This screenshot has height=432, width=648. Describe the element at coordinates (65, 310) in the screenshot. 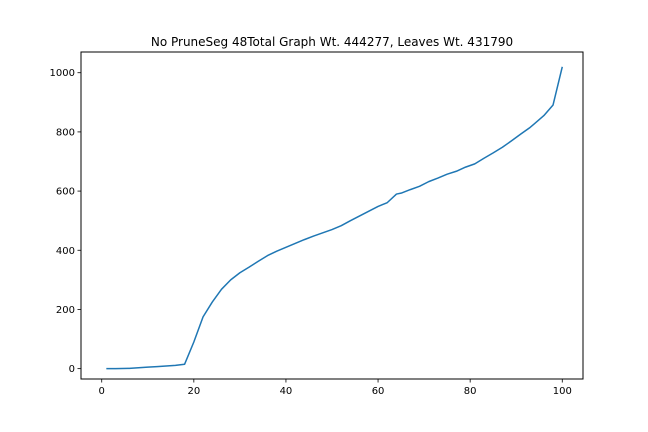

I see `y-tick-label: 200` at that location.